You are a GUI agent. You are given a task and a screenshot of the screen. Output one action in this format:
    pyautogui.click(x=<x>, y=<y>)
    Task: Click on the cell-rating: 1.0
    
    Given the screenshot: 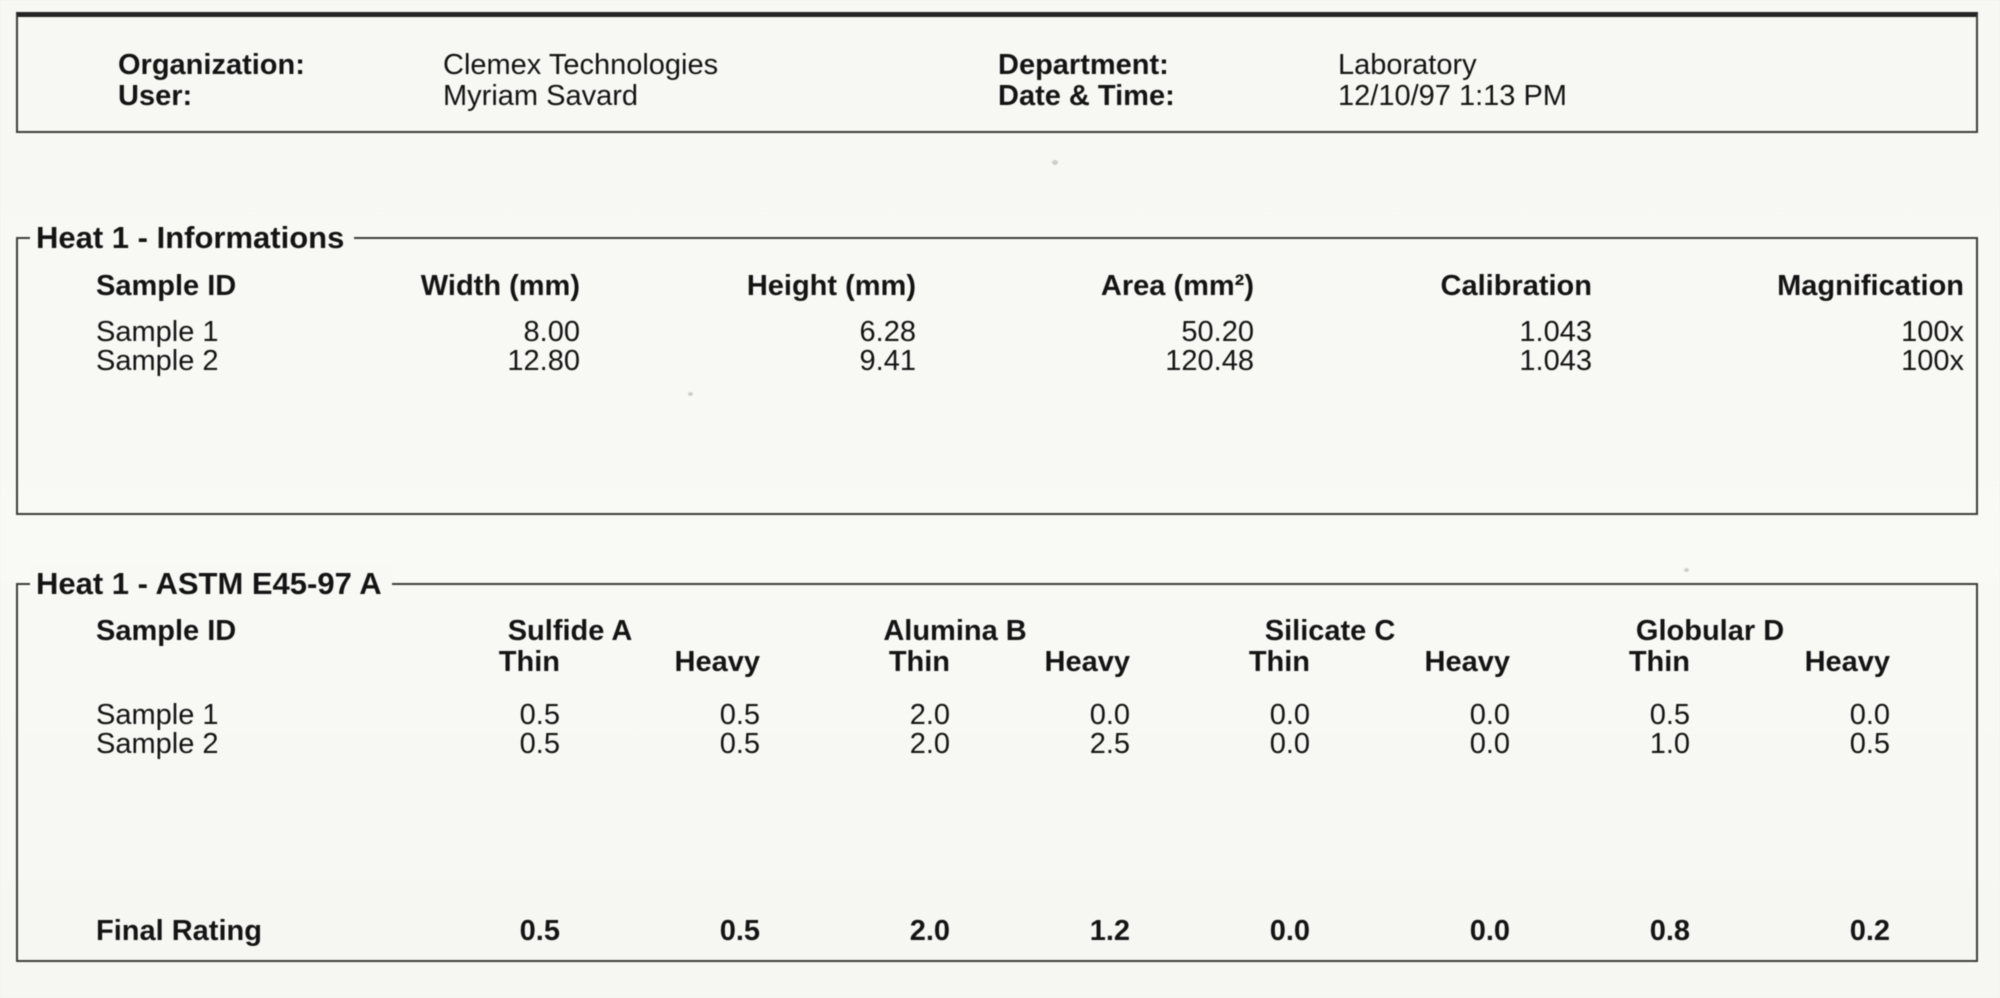 What is the action you would take?
    pyautogui.click(x=1670, y=744)
    